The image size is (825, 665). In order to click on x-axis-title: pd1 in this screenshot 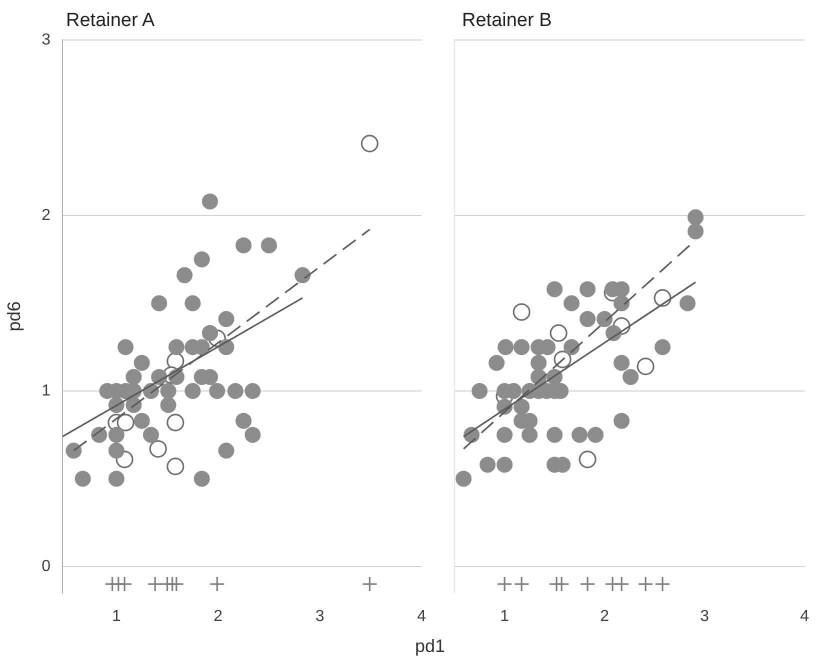, I will do `click(430, 646)`.